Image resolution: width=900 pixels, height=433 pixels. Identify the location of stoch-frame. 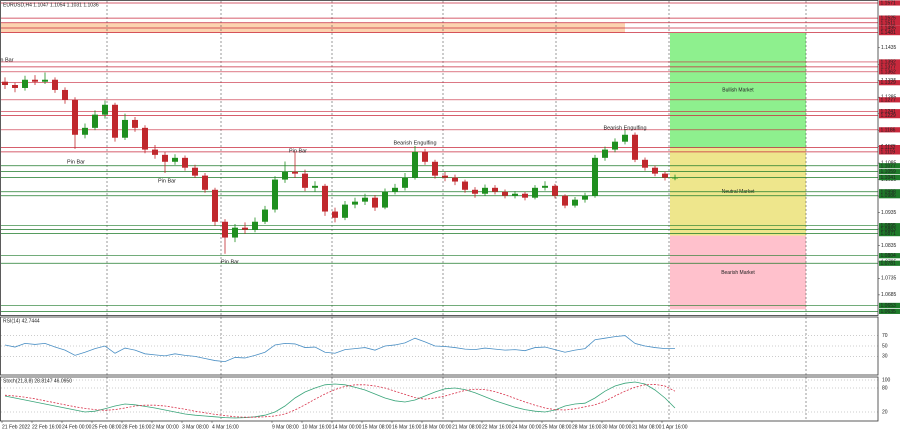
(439, 399).